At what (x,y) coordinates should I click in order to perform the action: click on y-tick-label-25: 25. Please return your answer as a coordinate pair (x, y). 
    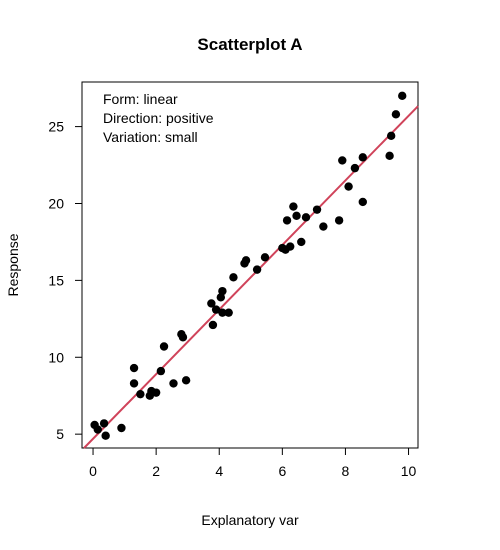
    Looking at the image, I should click on (56, 127).